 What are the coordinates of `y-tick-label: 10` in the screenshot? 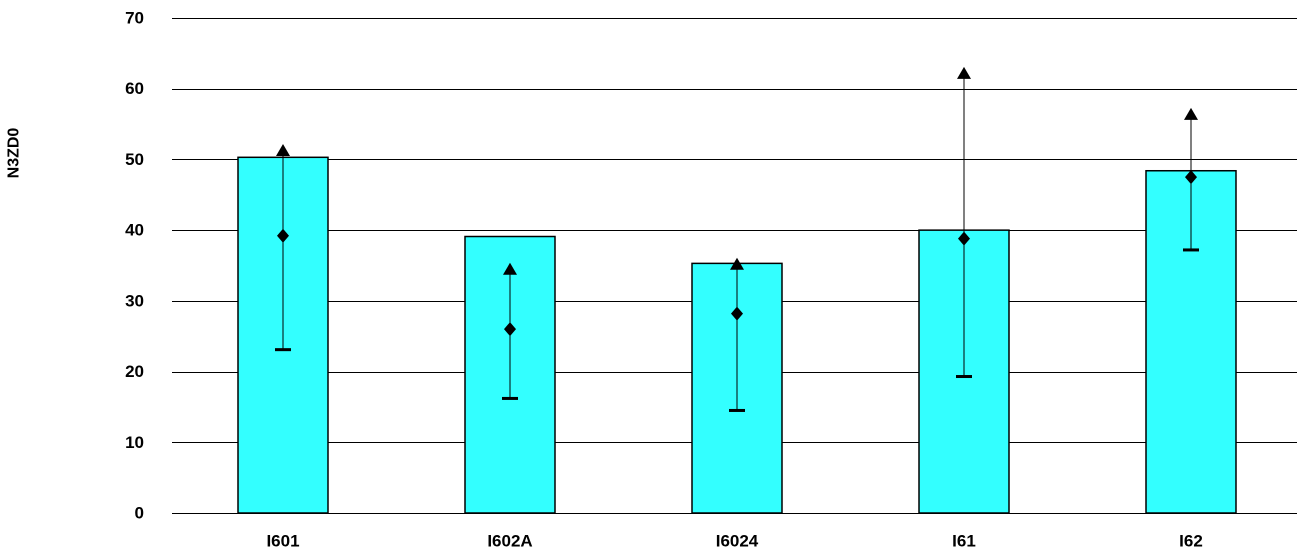 It's located at (134, 442).